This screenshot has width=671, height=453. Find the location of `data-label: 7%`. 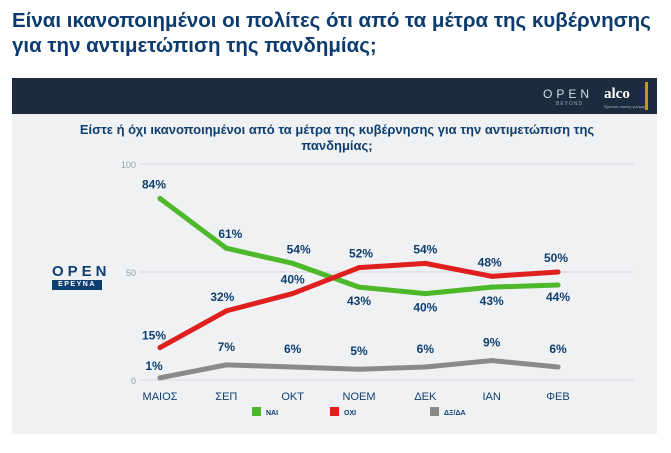

data-label: 7% is located at coordinates (227, 347).